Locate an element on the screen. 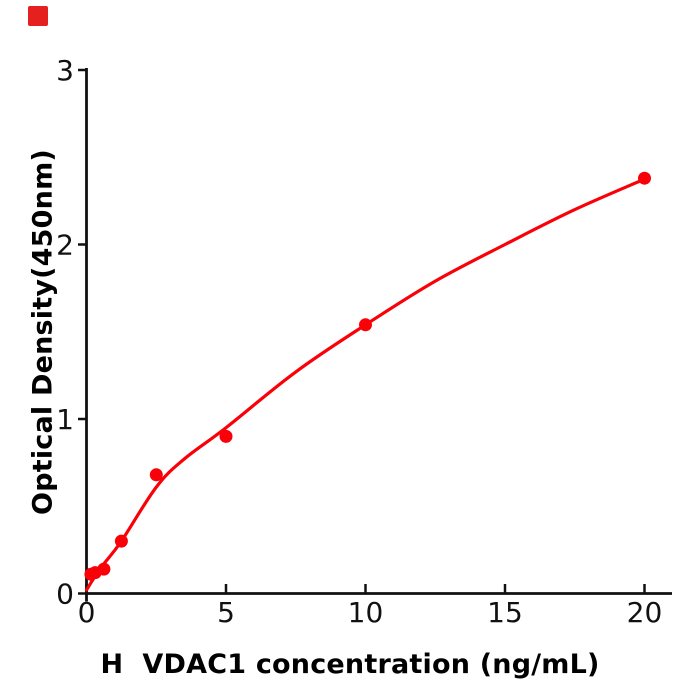 This screenshot has height=700, width=700. y-tick-label: 2 is located at coordinates (65, 245).